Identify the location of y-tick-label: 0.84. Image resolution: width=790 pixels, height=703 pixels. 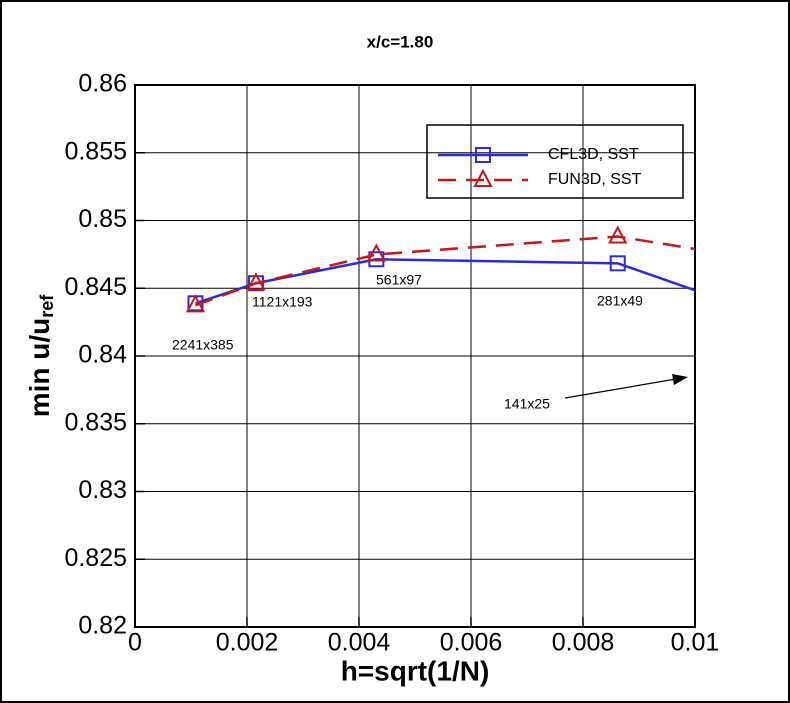
(102, 355).